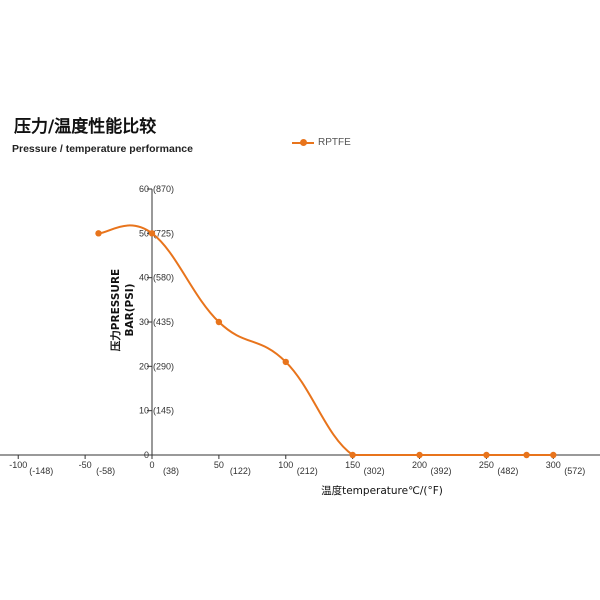 The image size is (600, 600). Describe the element at coordinates (144, 411) in the screenshot. I see `y-tick-label-bar: 10` at that location.